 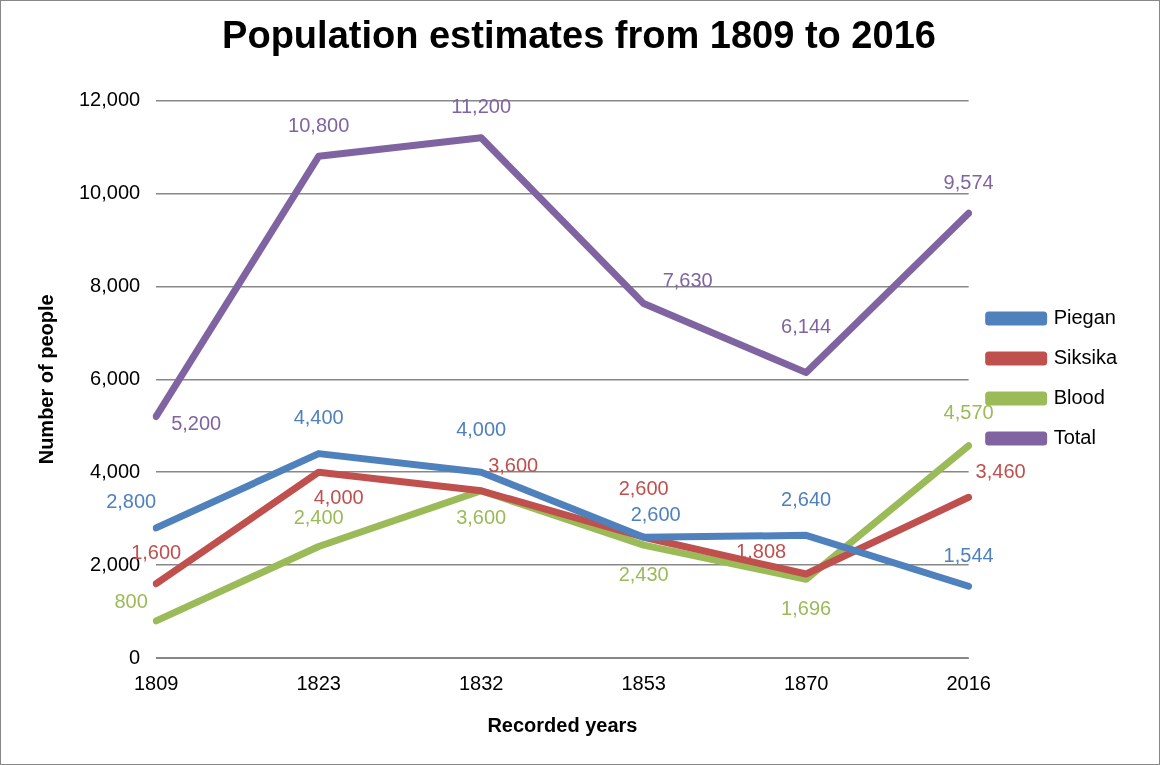 What do you see at coordinates (1079, 397) in the screenshot?
I see `legend-label: Blood` at bounding box center [1079, 397].